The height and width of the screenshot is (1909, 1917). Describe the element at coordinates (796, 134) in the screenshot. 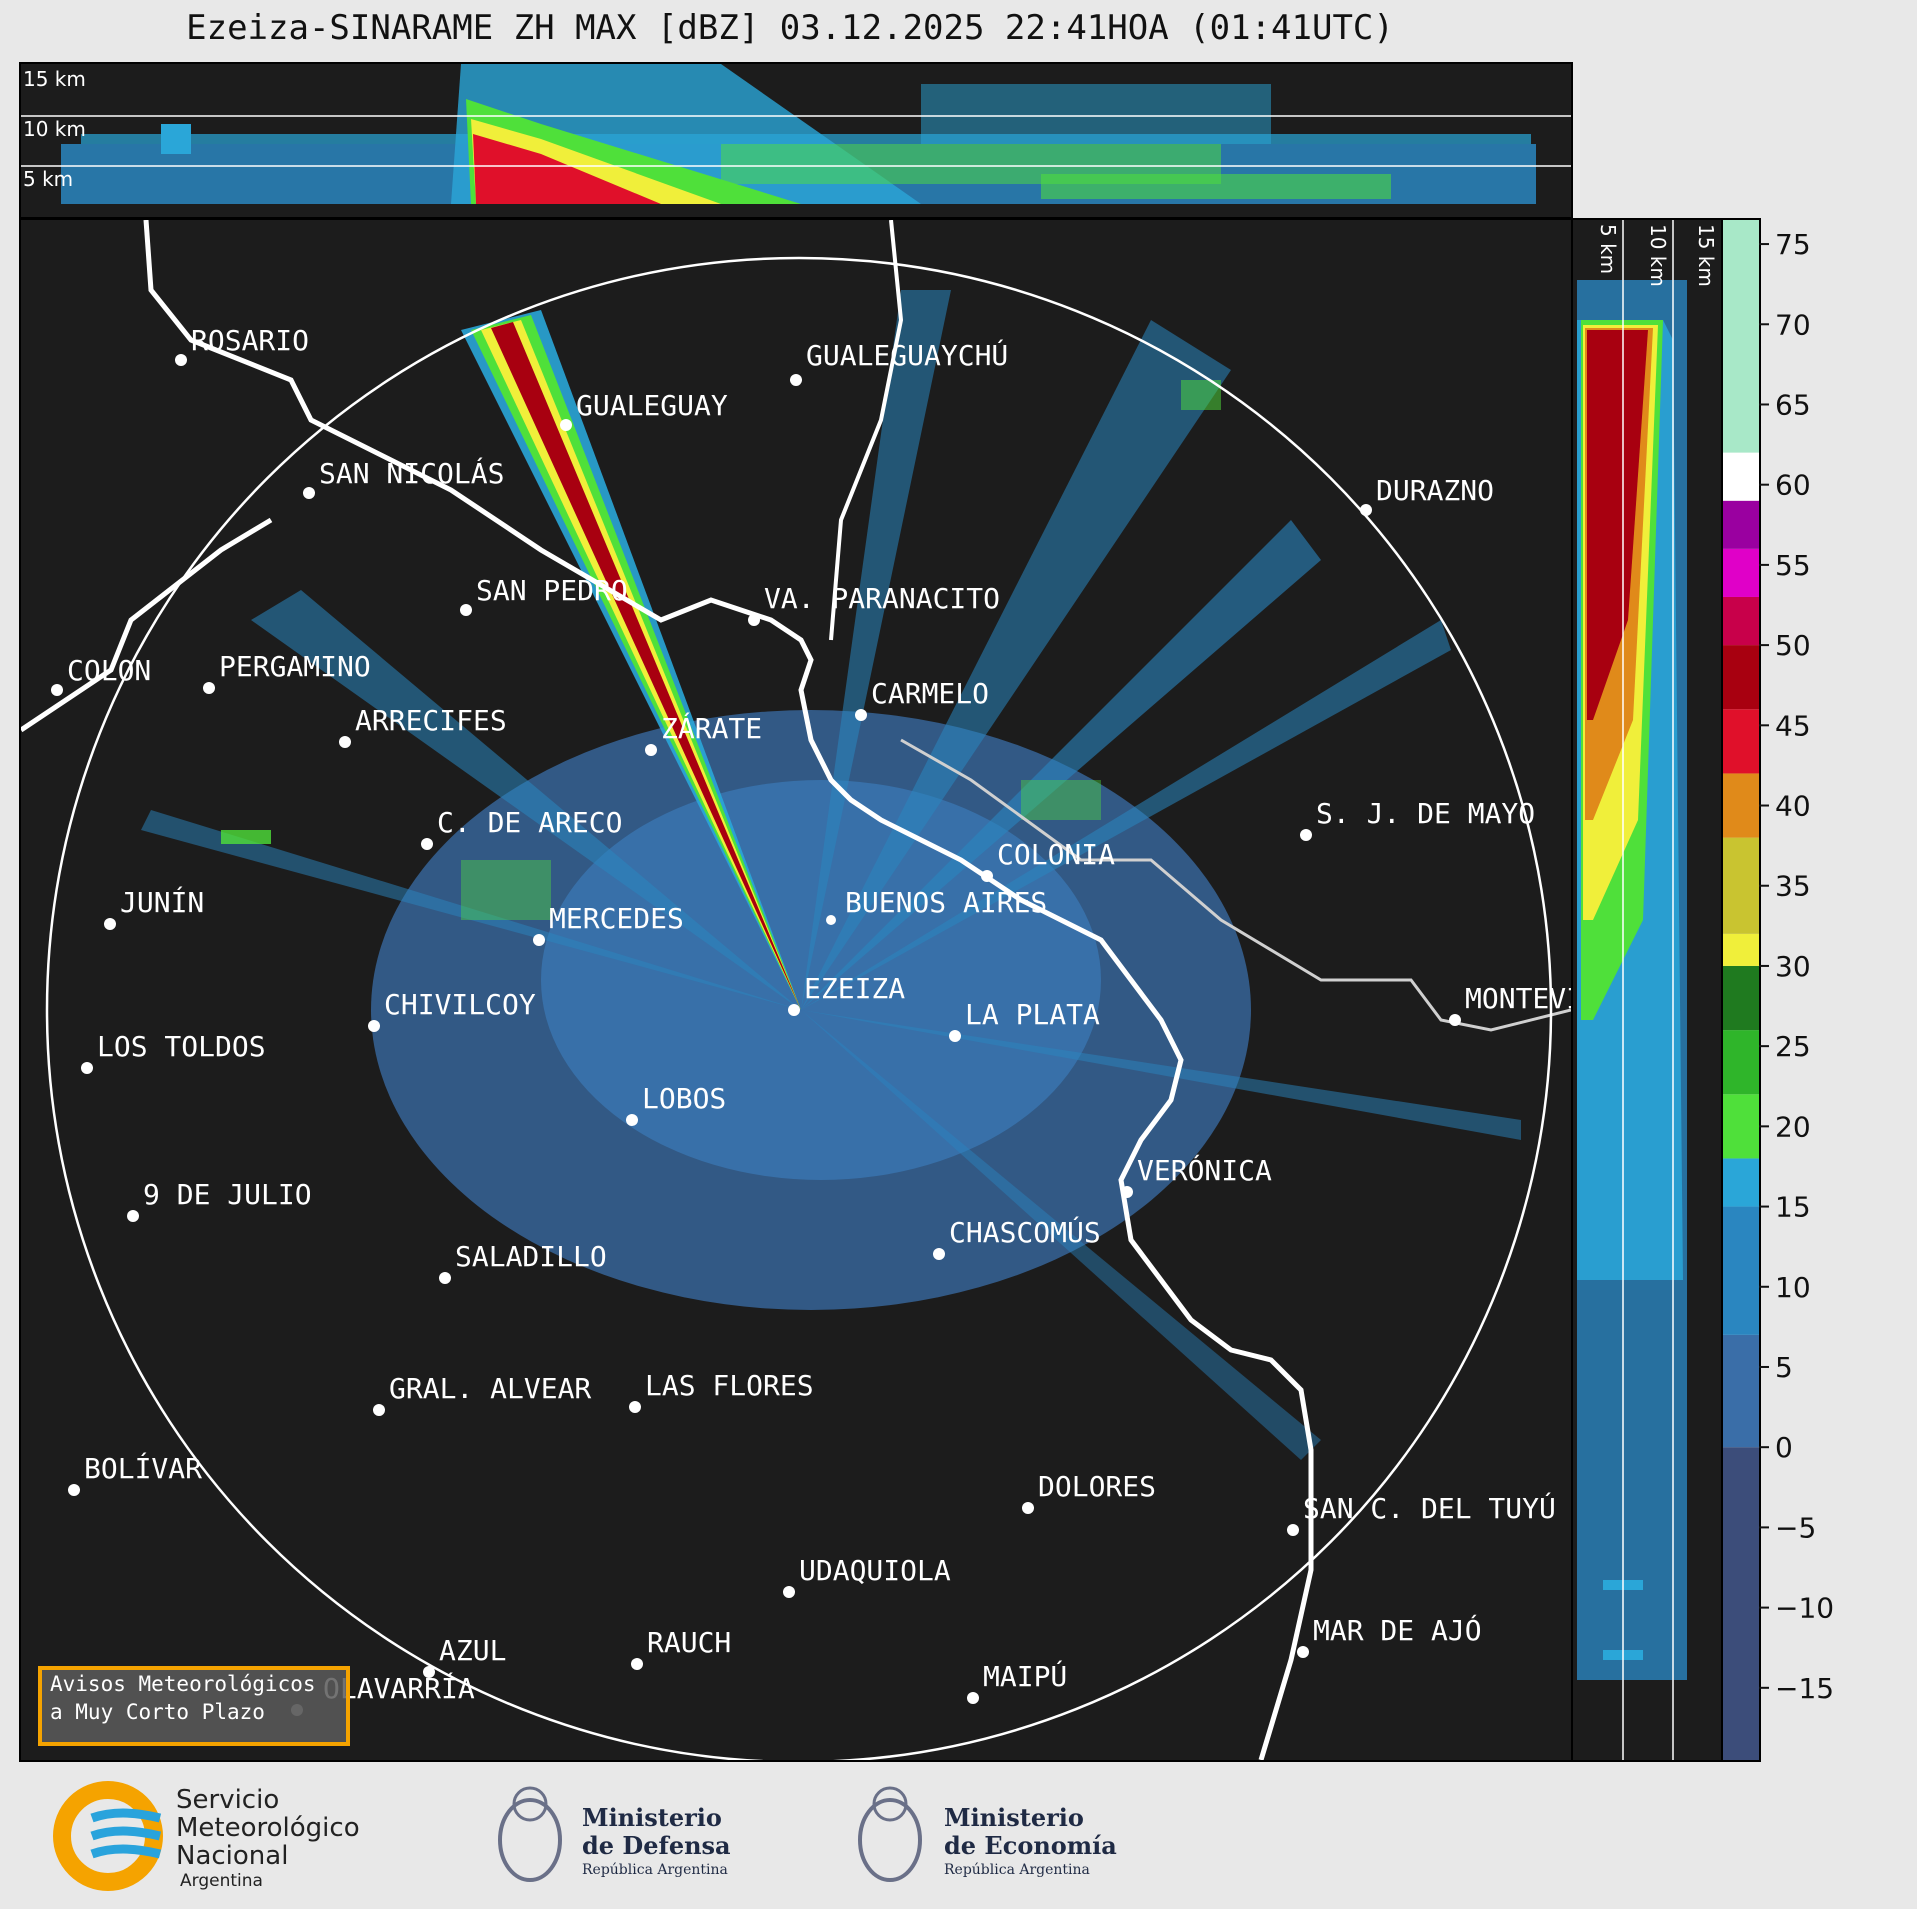

I see `top-cross-section-svg: 15 km 10 km 5 km` at that location.